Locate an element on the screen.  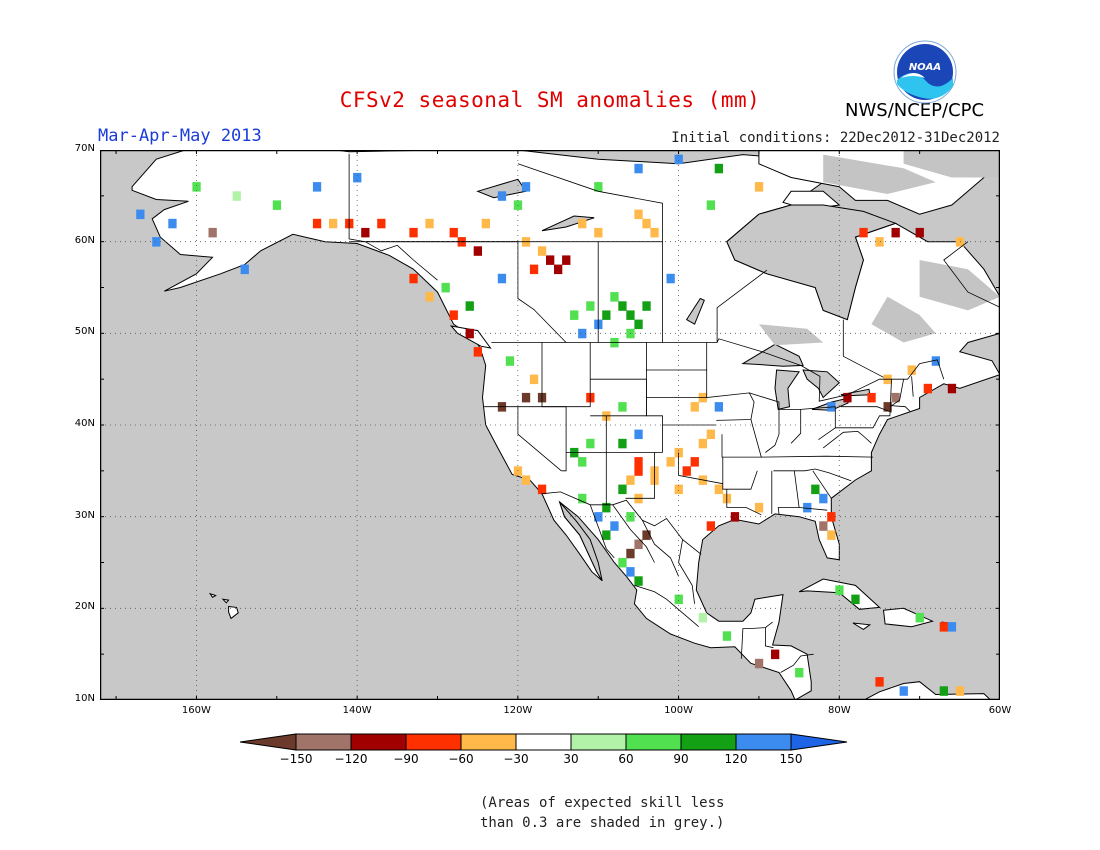
colorbar-arrow-high is located at coordinates (819, 742).